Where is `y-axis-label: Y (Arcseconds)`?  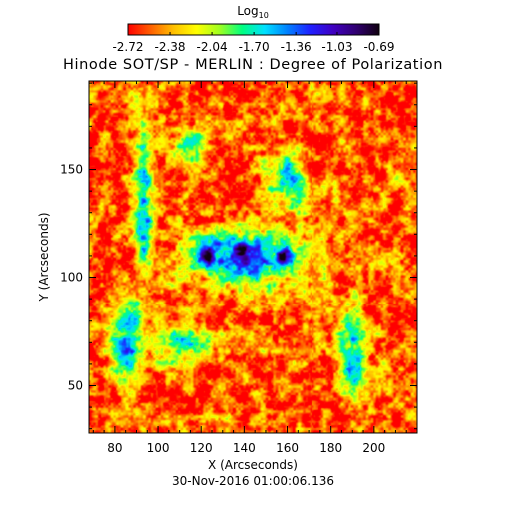
y-axis-label: Y (Arcseconds) is located at coordinates (44, 257).